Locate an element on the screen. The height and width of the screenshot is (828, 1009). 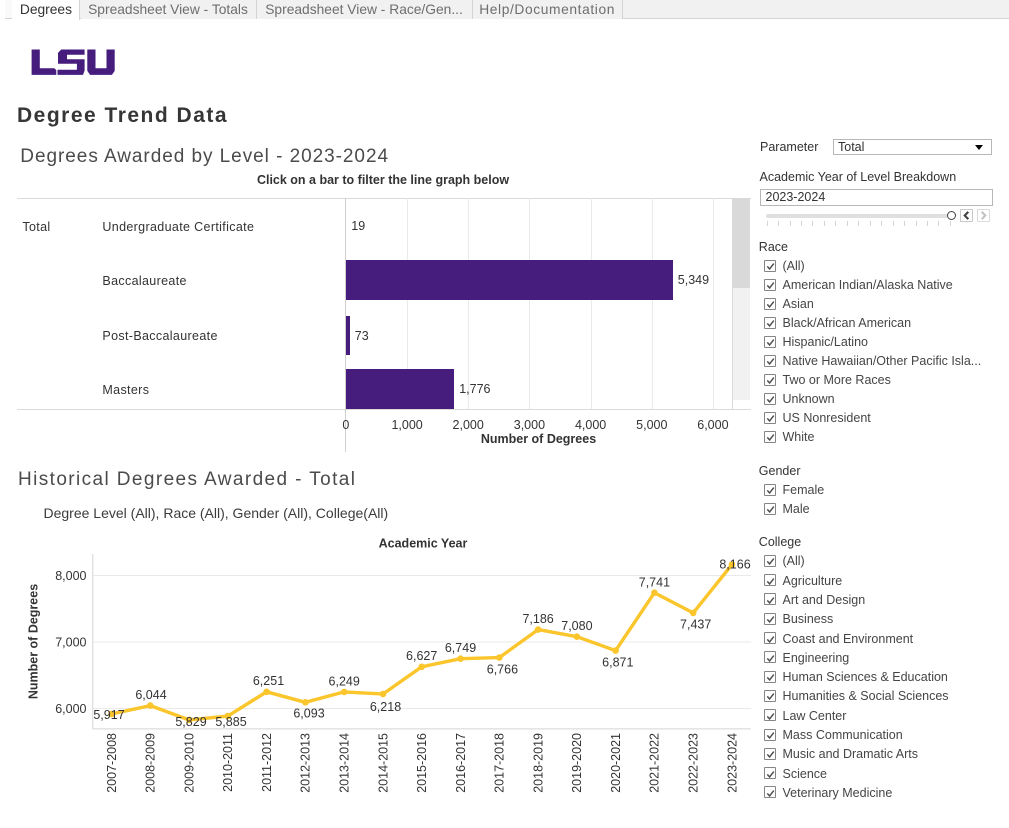
svg-text: 6,749 is located at coordinates (460, 648).